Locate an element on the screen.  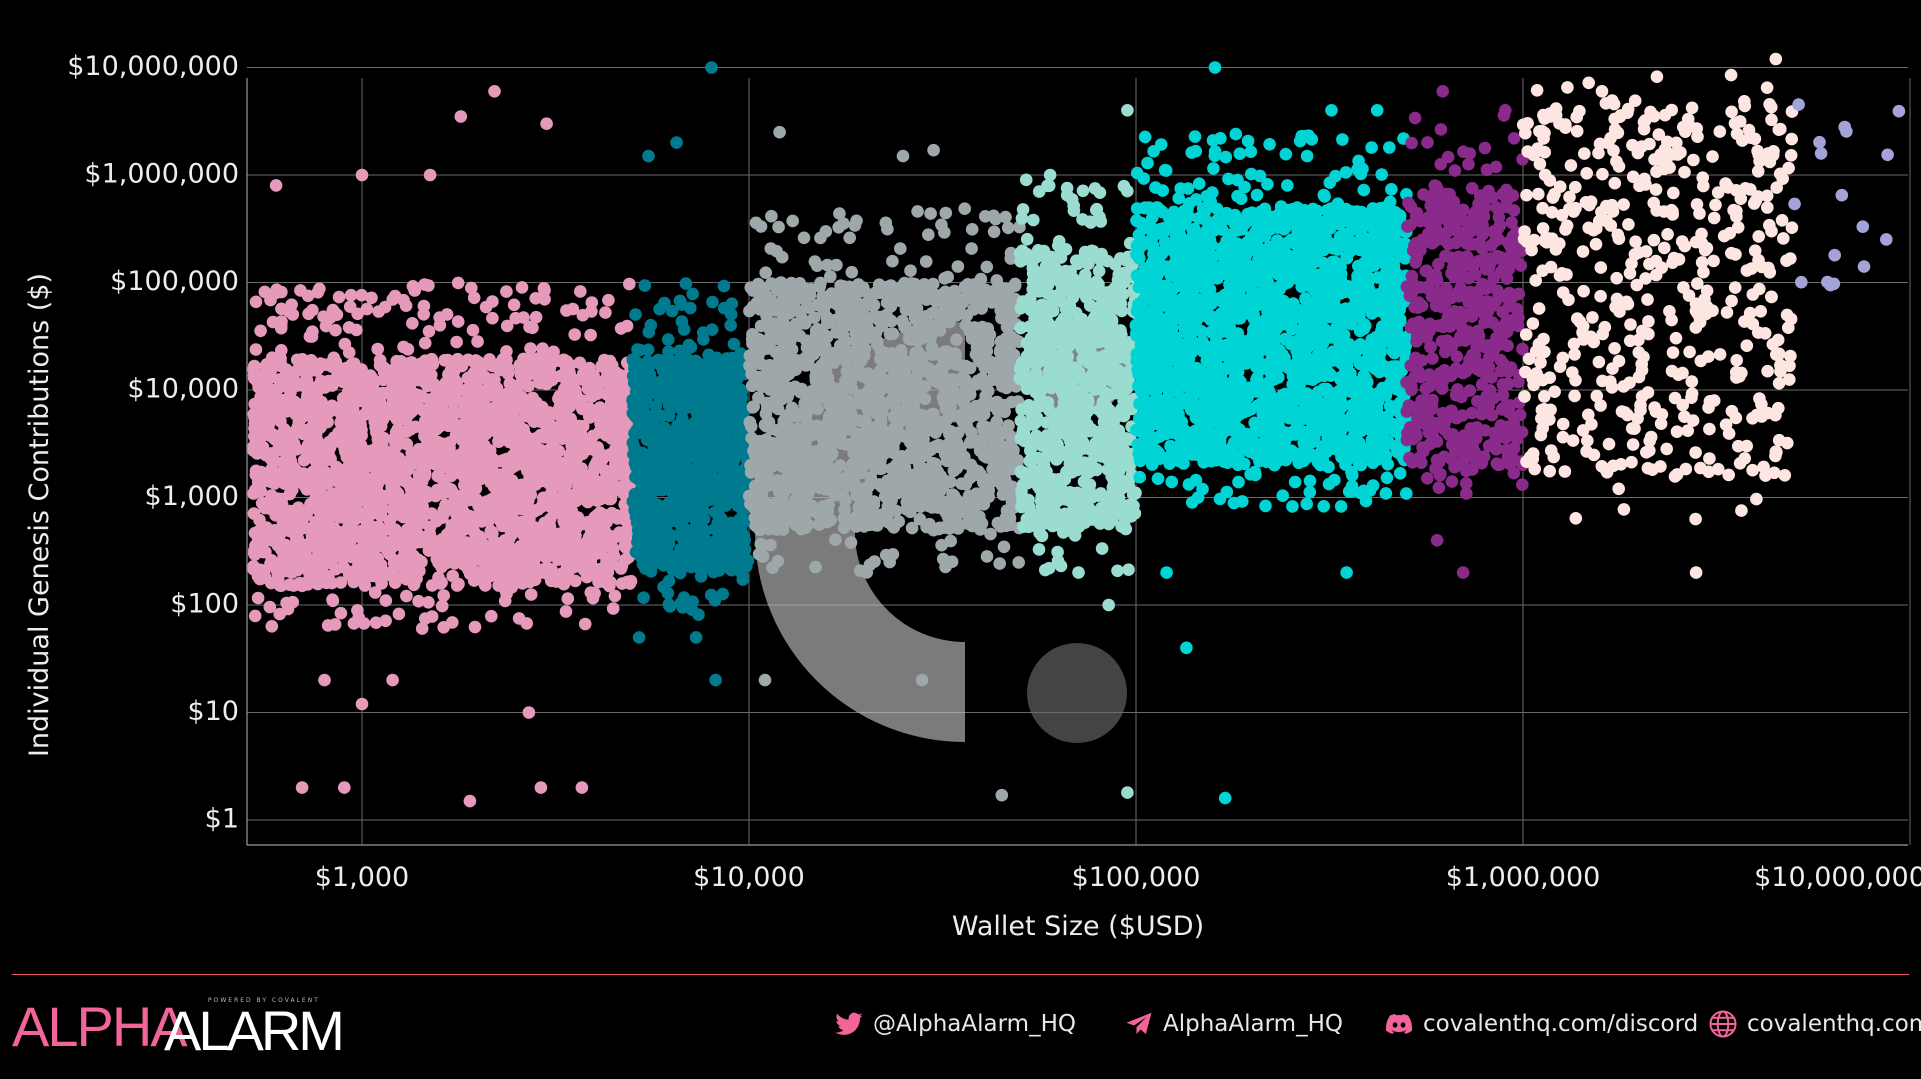
point-s0-2075 is located at coordinates (550, 506).